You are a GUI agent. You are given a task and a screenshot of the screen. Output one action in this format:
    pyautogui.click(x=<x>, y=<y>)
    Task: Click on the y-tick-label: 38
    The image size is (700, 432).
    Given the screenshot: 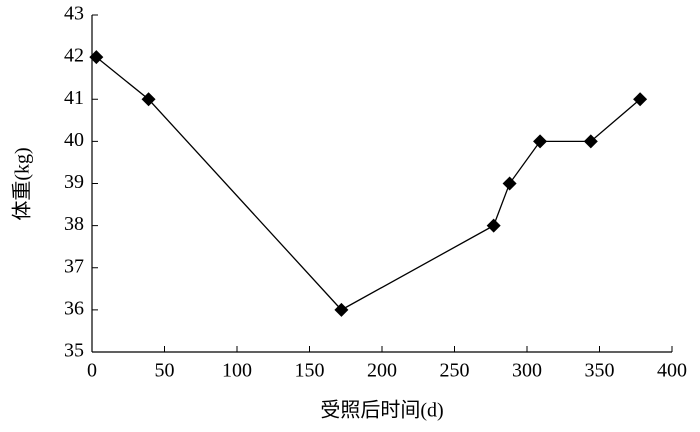 What is the action you would take?
    pyautogui.click(x=74, y=224)
    